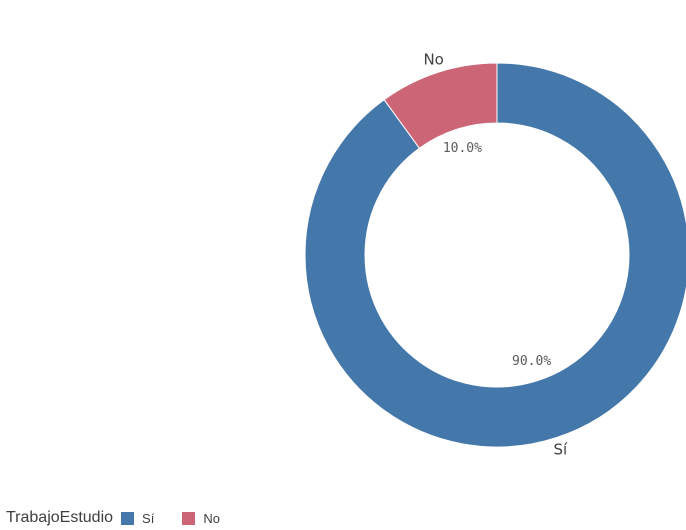  What do you see at coordinates (440, 105) in the screenshot?
I see `slice-no` at bounding box center [440, 105].